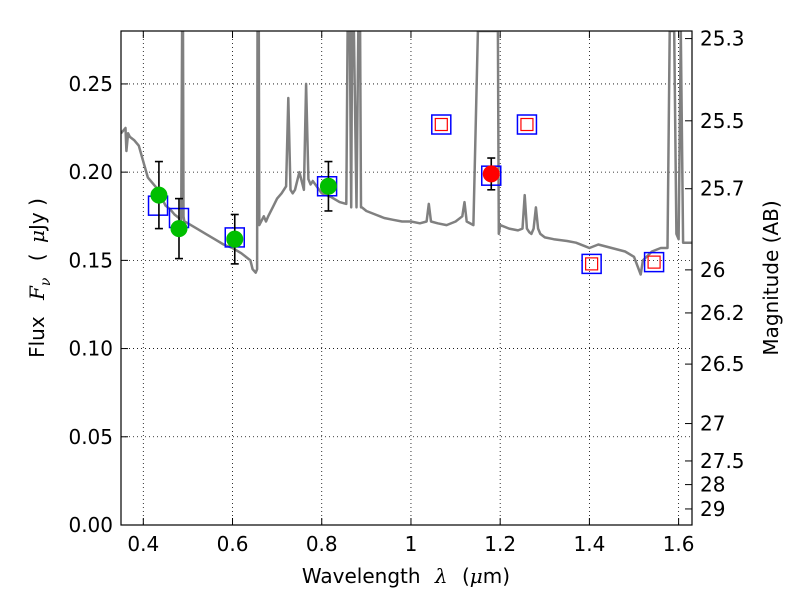 This screenshot has width=800, height=600. Describe the element at coordinates (322, 544) in the screenshot. I see `x-tick-label: 0.8` at that location.